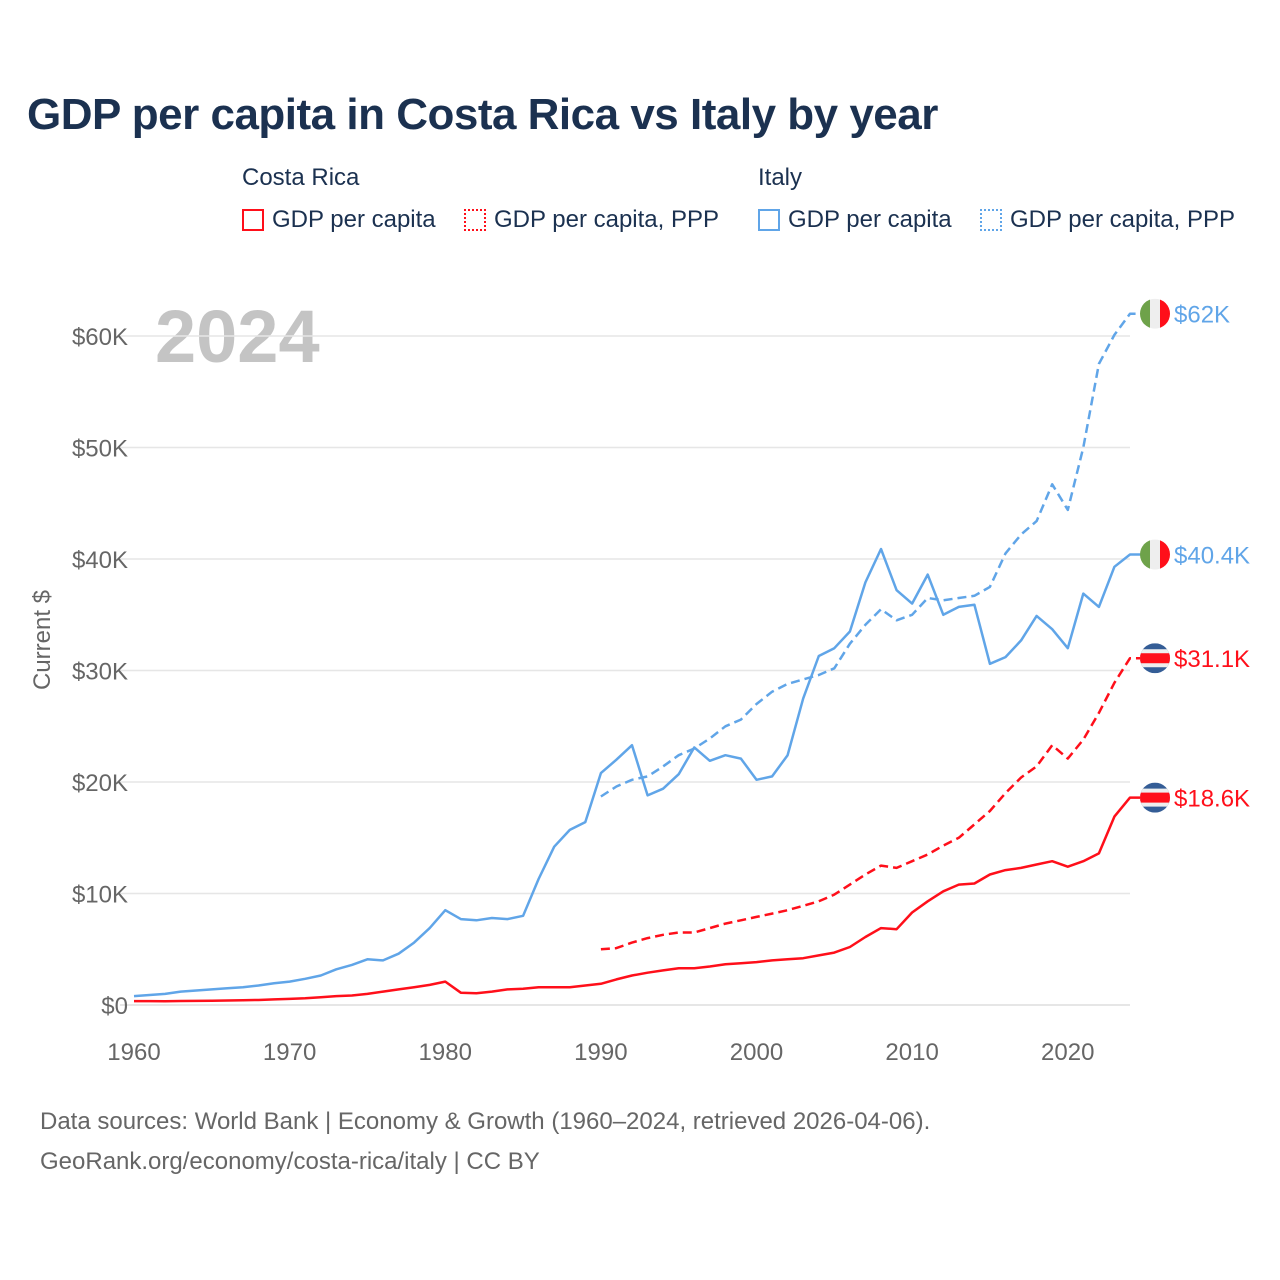 Image resolution: width=1280 pixels, height=1280 pixels. Describe the element at coordinates (445, 1052) in the screenshot. I see `x-tick-label: 1980` at that location.